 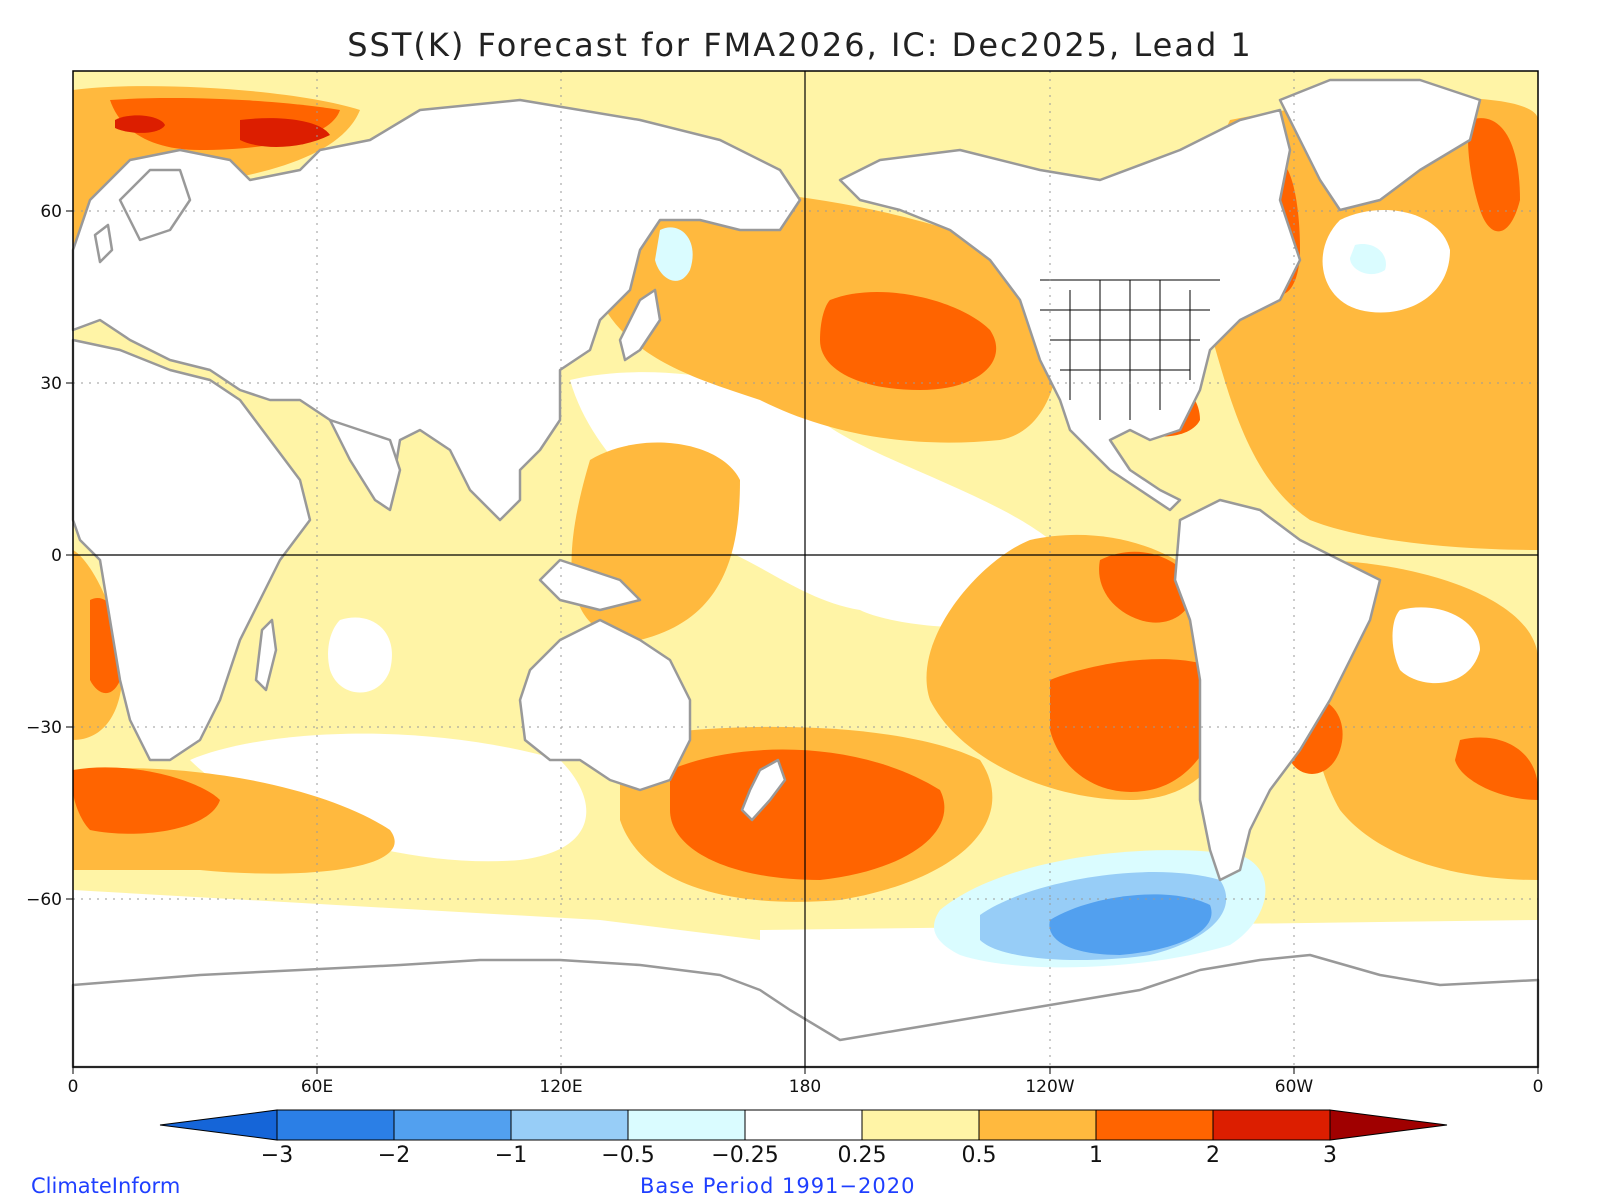 I want to click on colorbar-labels: −3 −2 −1 −0.5 −0.25 0.25 0.5 1 2 3, so click(x=799, y=1155).